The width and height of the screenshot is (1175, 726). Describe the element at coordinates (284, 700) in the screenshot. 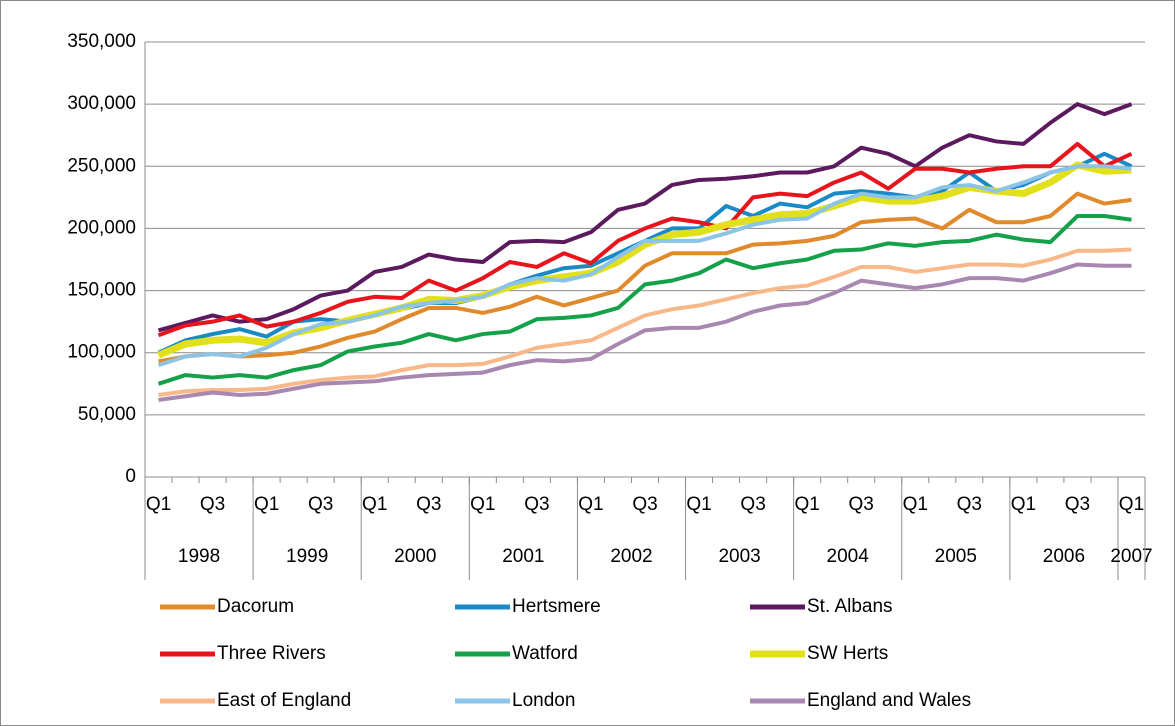

I see `legend-label: East of England` at that location.